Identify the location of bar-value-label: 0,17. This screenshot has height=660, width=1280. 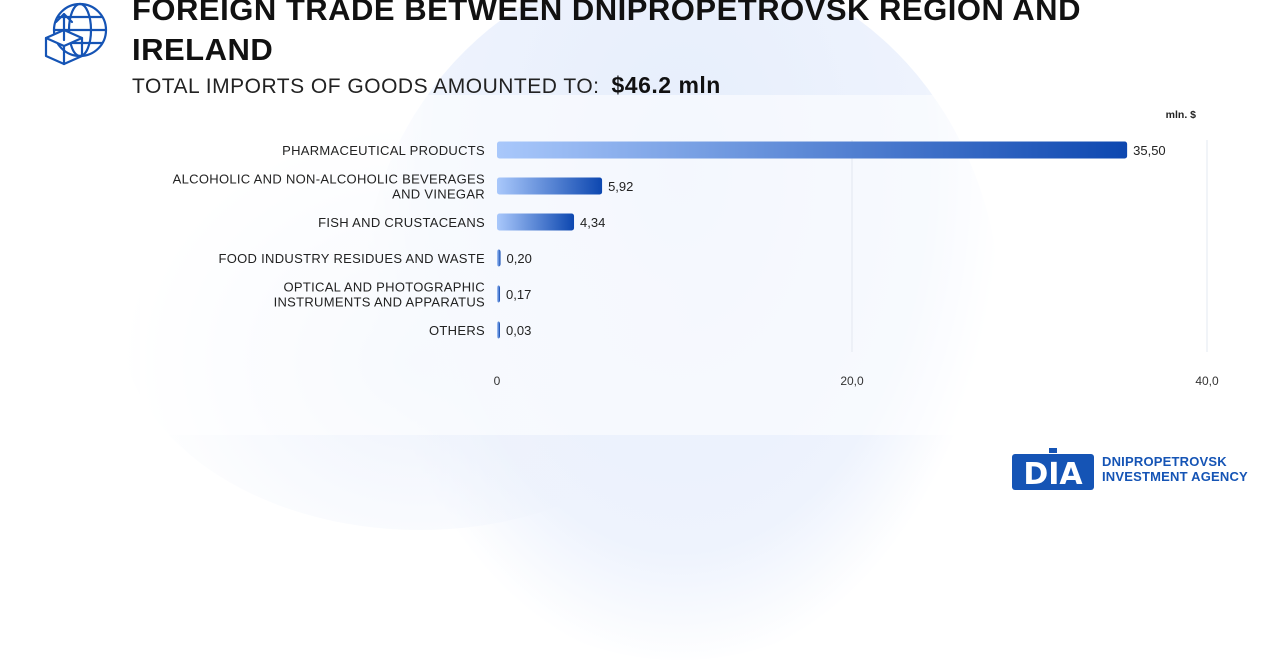
(518, 294).